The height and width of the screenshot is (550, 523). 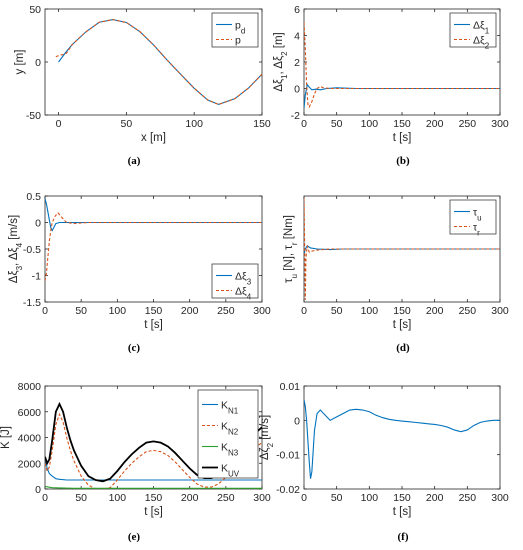 What do you see at coordinates (230, 408) in the screenshot?
I see `legend-entry-label: KN1` at bounding box center [230, 408].